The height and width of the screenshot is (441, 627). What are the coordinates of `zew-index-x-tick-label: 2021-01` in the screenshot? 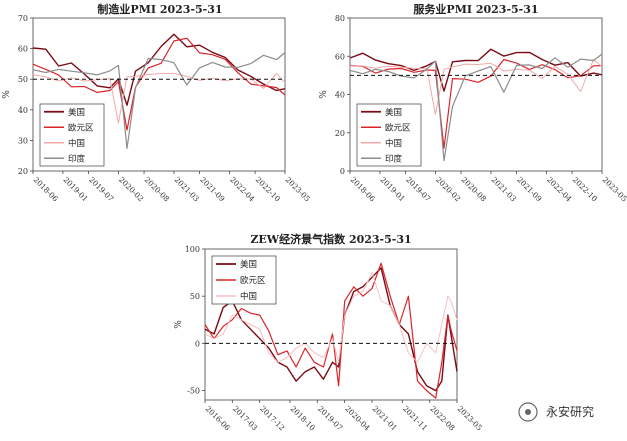 It's located at (385, 418).